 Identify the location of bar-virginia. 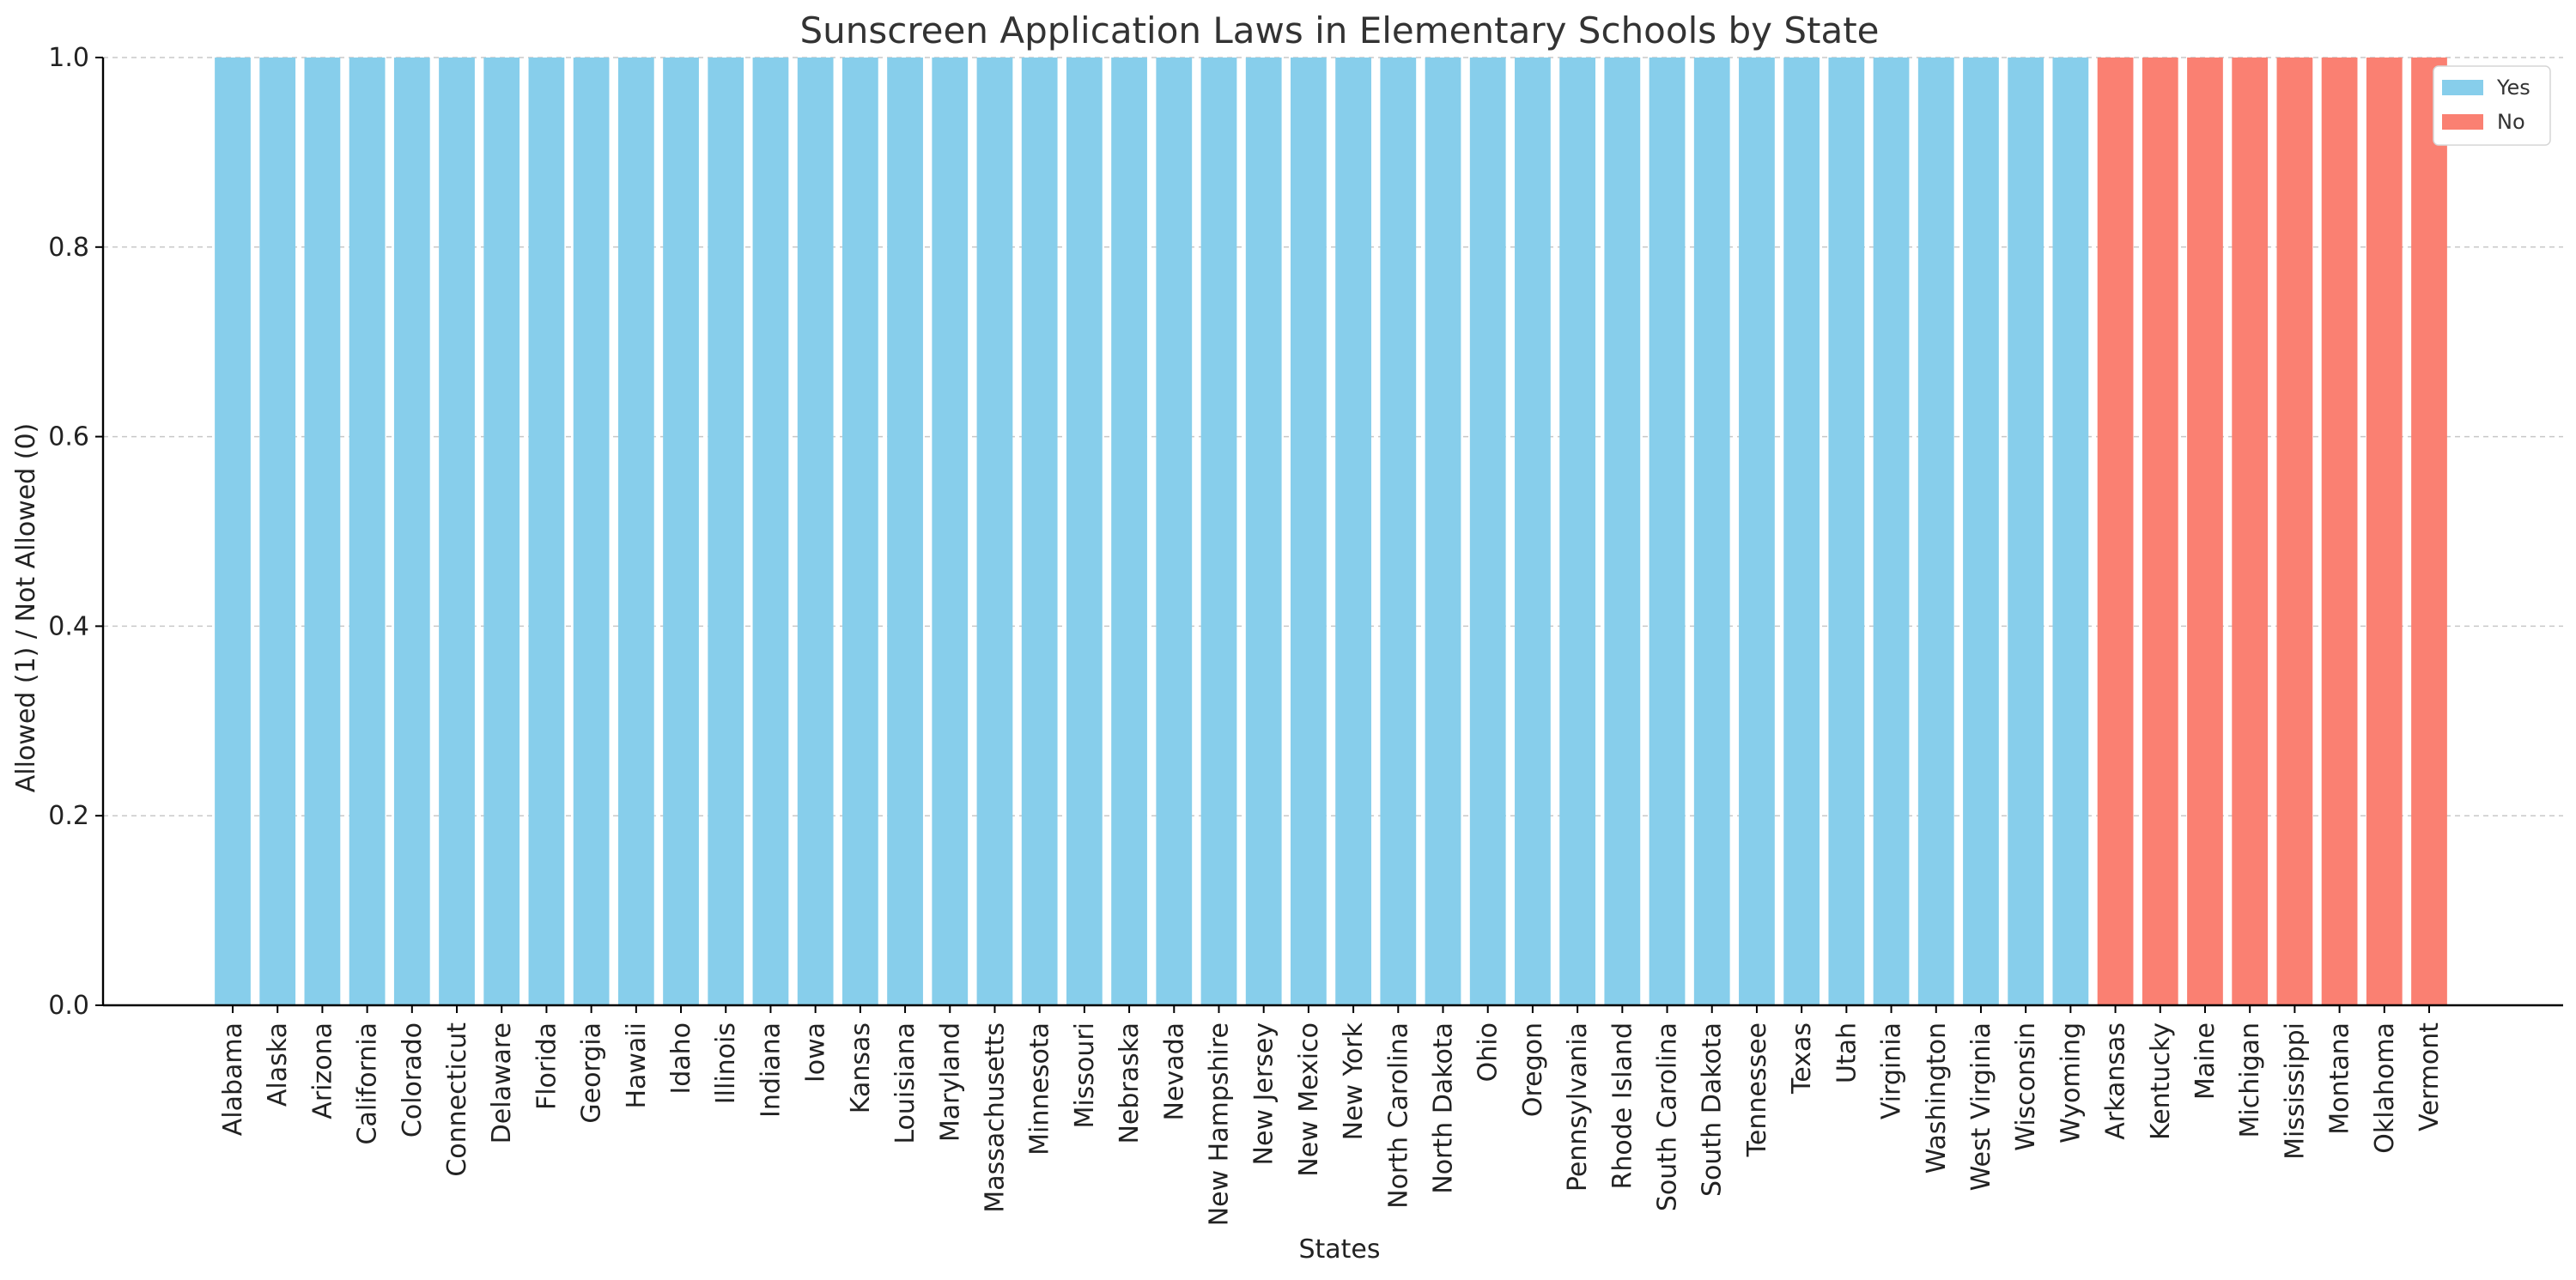
(1892, 531).